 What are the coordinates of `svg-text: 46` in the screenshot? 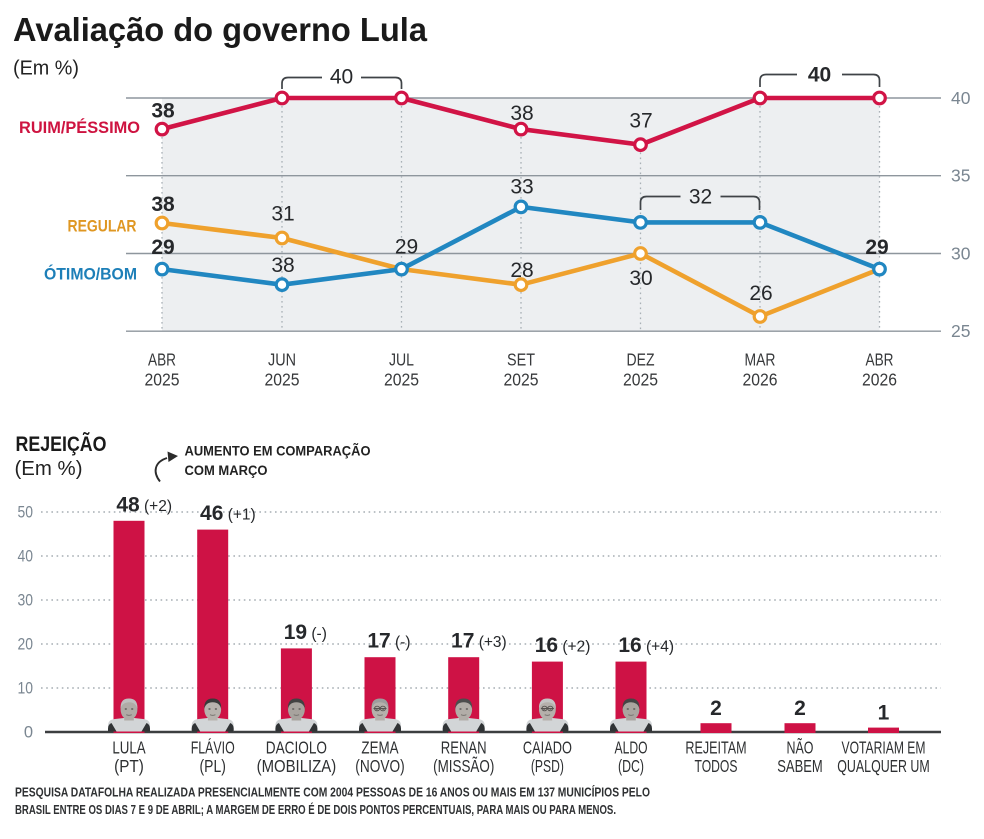 It's located at (211, 513).